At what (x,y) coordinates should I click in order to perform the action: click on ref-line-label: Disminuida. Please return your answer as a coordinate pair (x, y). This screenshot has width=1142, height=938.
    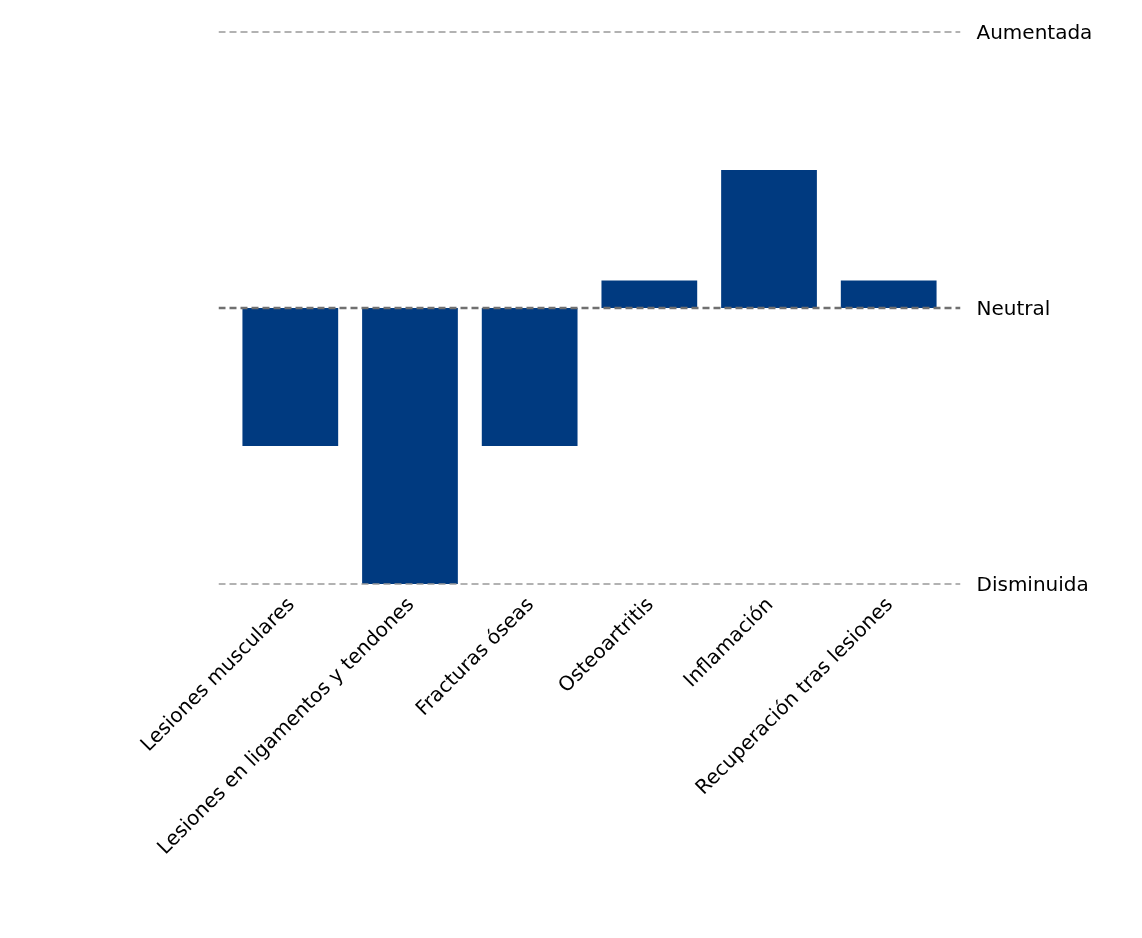
    Looking at the image, I should click on (1032, 583).